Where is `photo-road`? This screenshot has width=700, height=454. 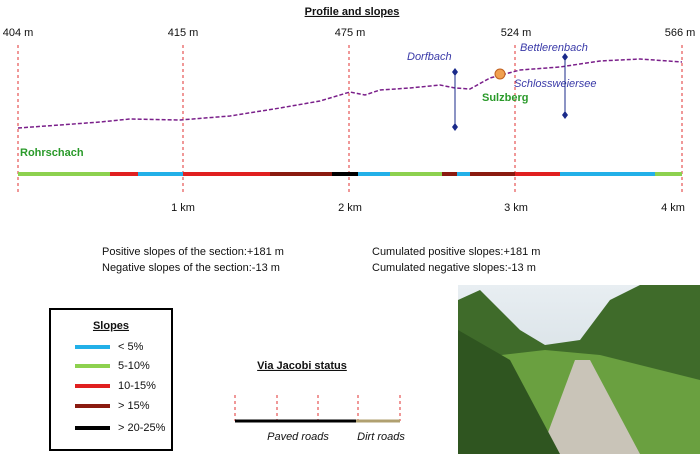
photo-road is located at coordinates (590, 407).